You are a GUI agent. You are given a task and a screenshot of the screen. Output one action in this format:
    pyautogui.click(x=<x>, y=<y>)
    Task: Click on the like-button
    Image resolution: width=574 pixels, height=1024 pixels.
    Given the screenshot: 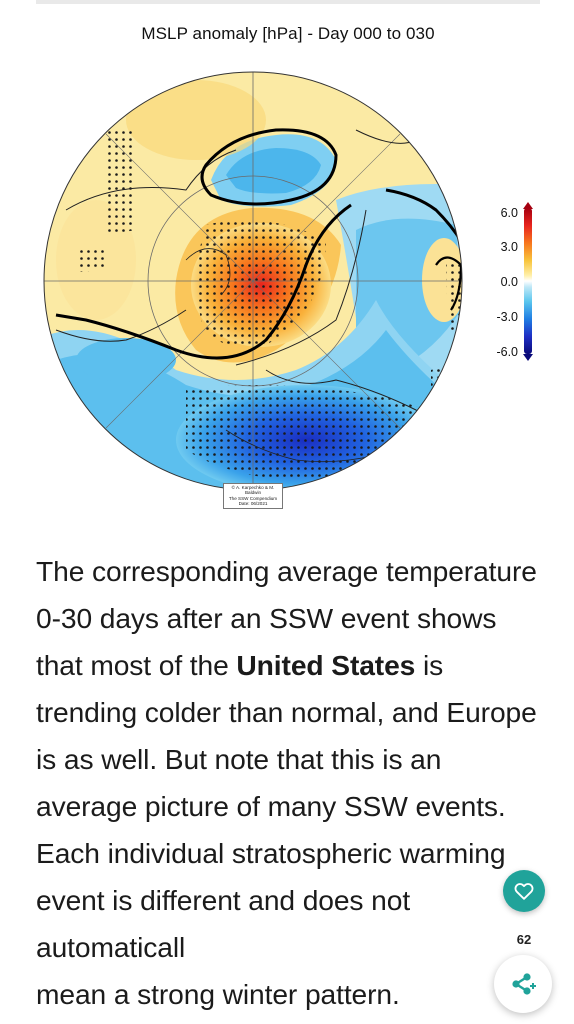 What is the action you would take?
    pyautogui.click(x=524, y=891)
    